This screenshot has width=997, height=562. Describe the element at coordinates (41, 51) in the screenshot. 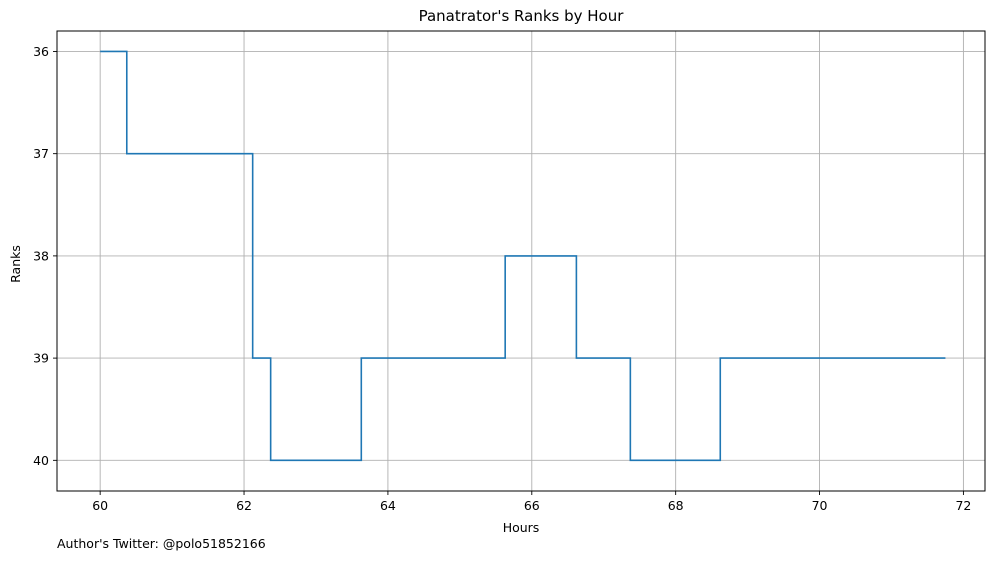

I see `y-tick-label: 36` at that location.